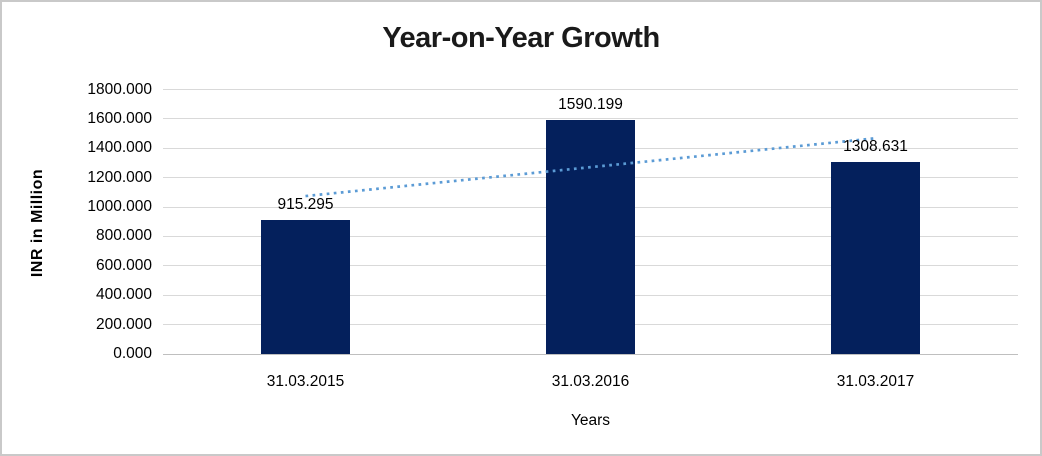 This screenshot has width=1042, height=456. I want to click on x-tick-label: 31.03.2017, so click(875, 381).